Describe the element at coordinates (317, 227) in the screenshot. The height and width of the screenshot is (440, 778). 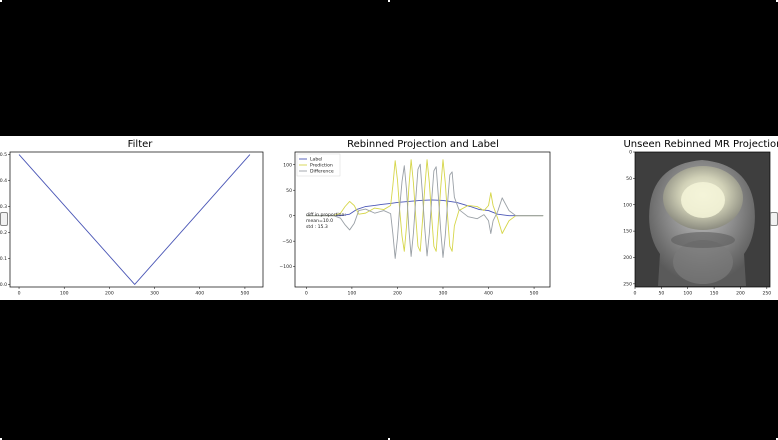
I see `annotation-line: std : 15.3` at that location.